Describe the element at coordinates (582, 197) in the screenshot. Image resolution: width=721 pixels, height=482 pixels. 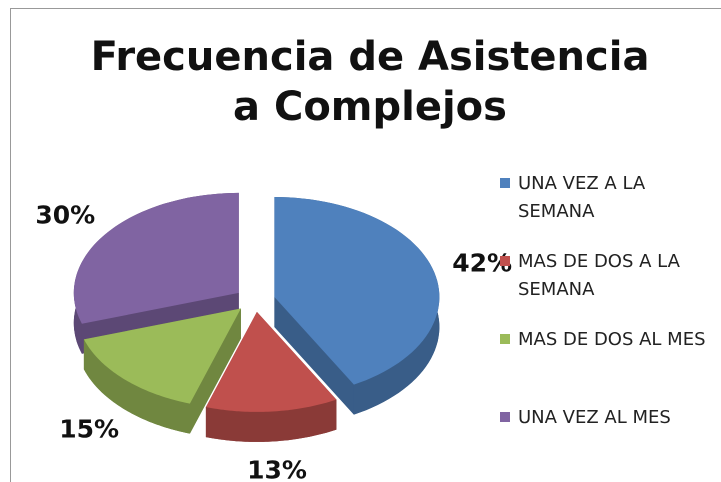
I see `legend-label: UNA VEZ A LA SEMANA` at that location.